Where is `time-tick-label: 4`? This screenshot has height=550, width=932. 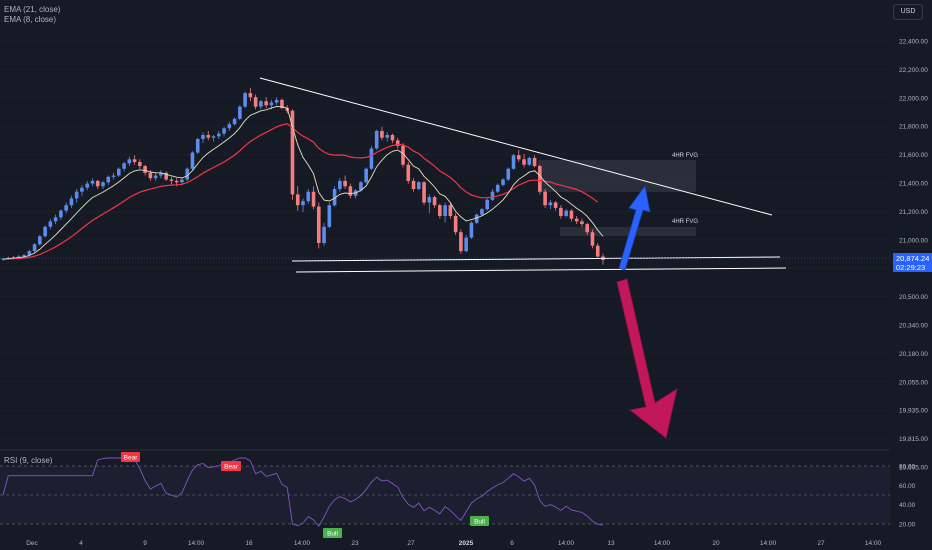 time-tick-label: 4 is located at coordinates (81, 543).